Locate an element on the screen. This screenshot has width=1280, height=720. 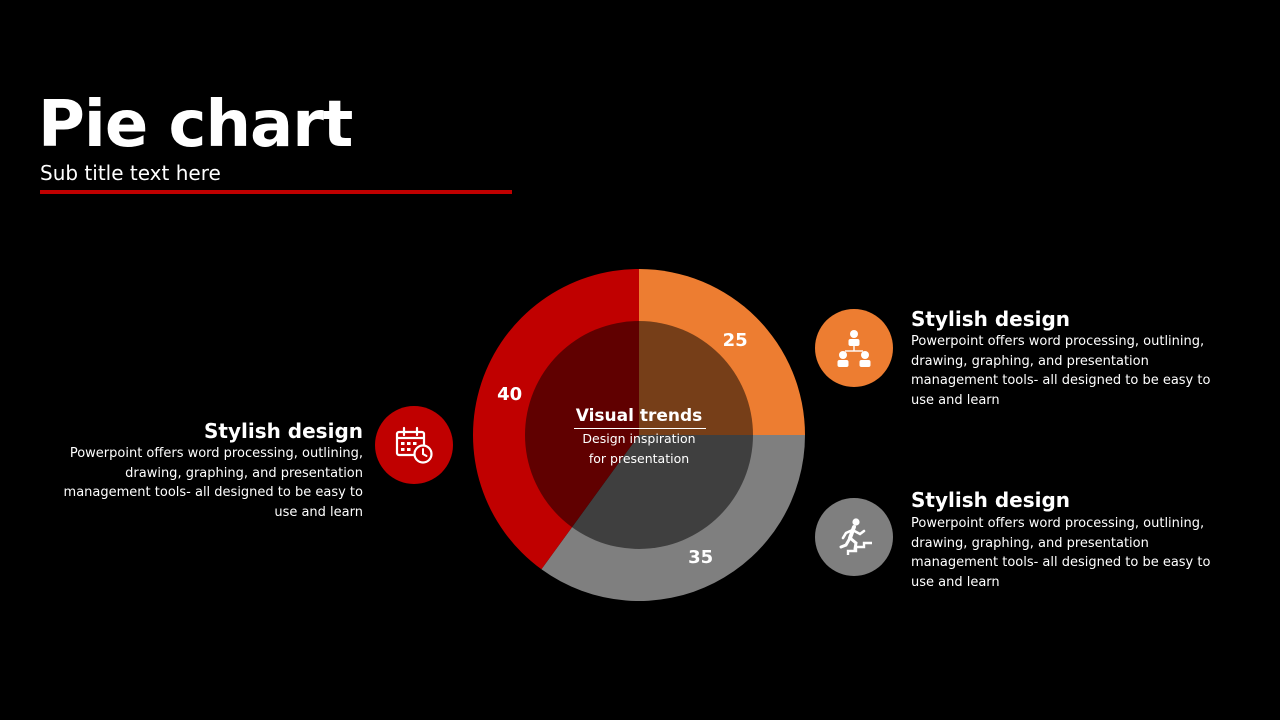
slide-title: Pie chart is located at coordinates (195, 125).